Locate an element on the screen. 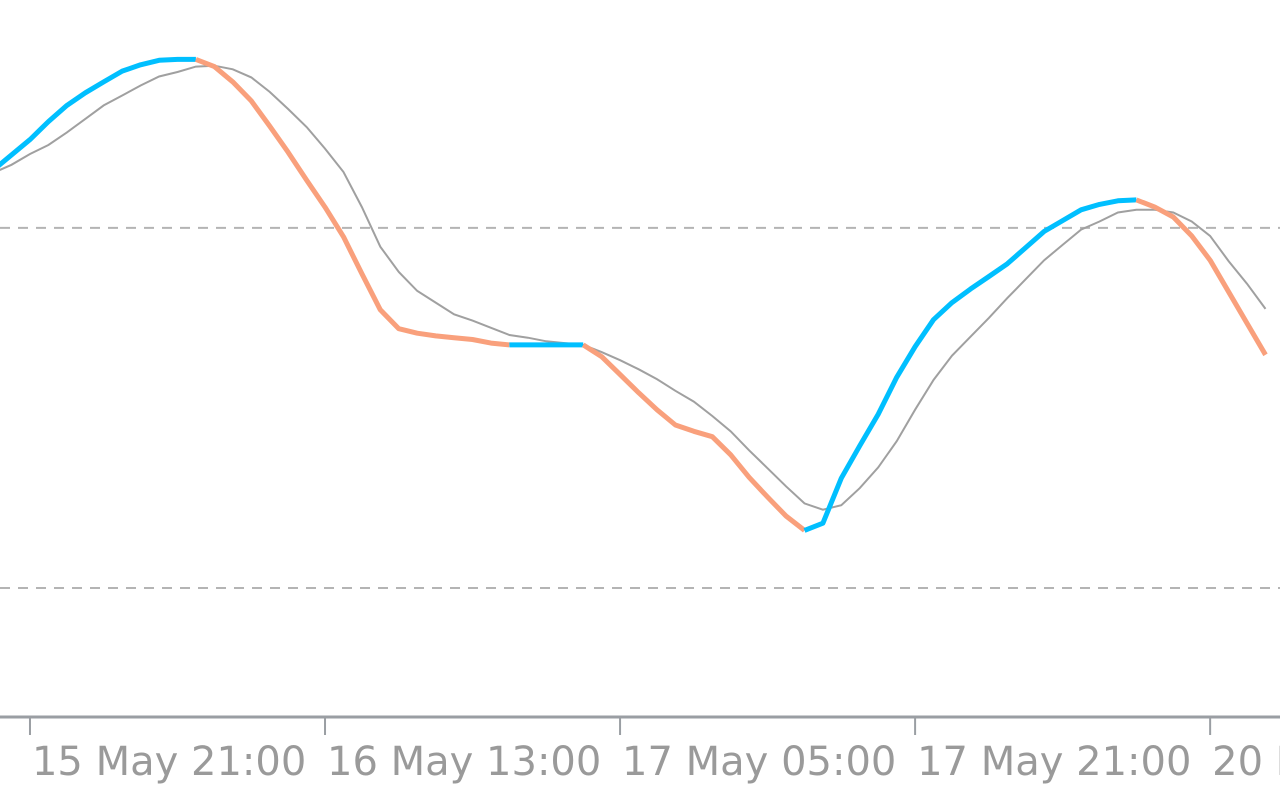  x-tick-label: 17 May 21:00 is located at coordinates (1054, 762).